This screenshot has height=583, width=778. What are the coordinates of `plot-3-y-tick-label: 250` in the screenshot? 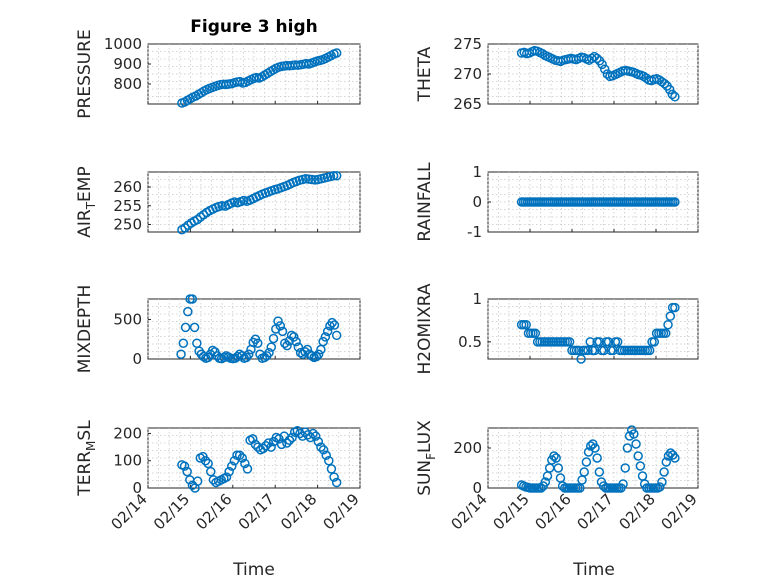 It's located at (127, 225).